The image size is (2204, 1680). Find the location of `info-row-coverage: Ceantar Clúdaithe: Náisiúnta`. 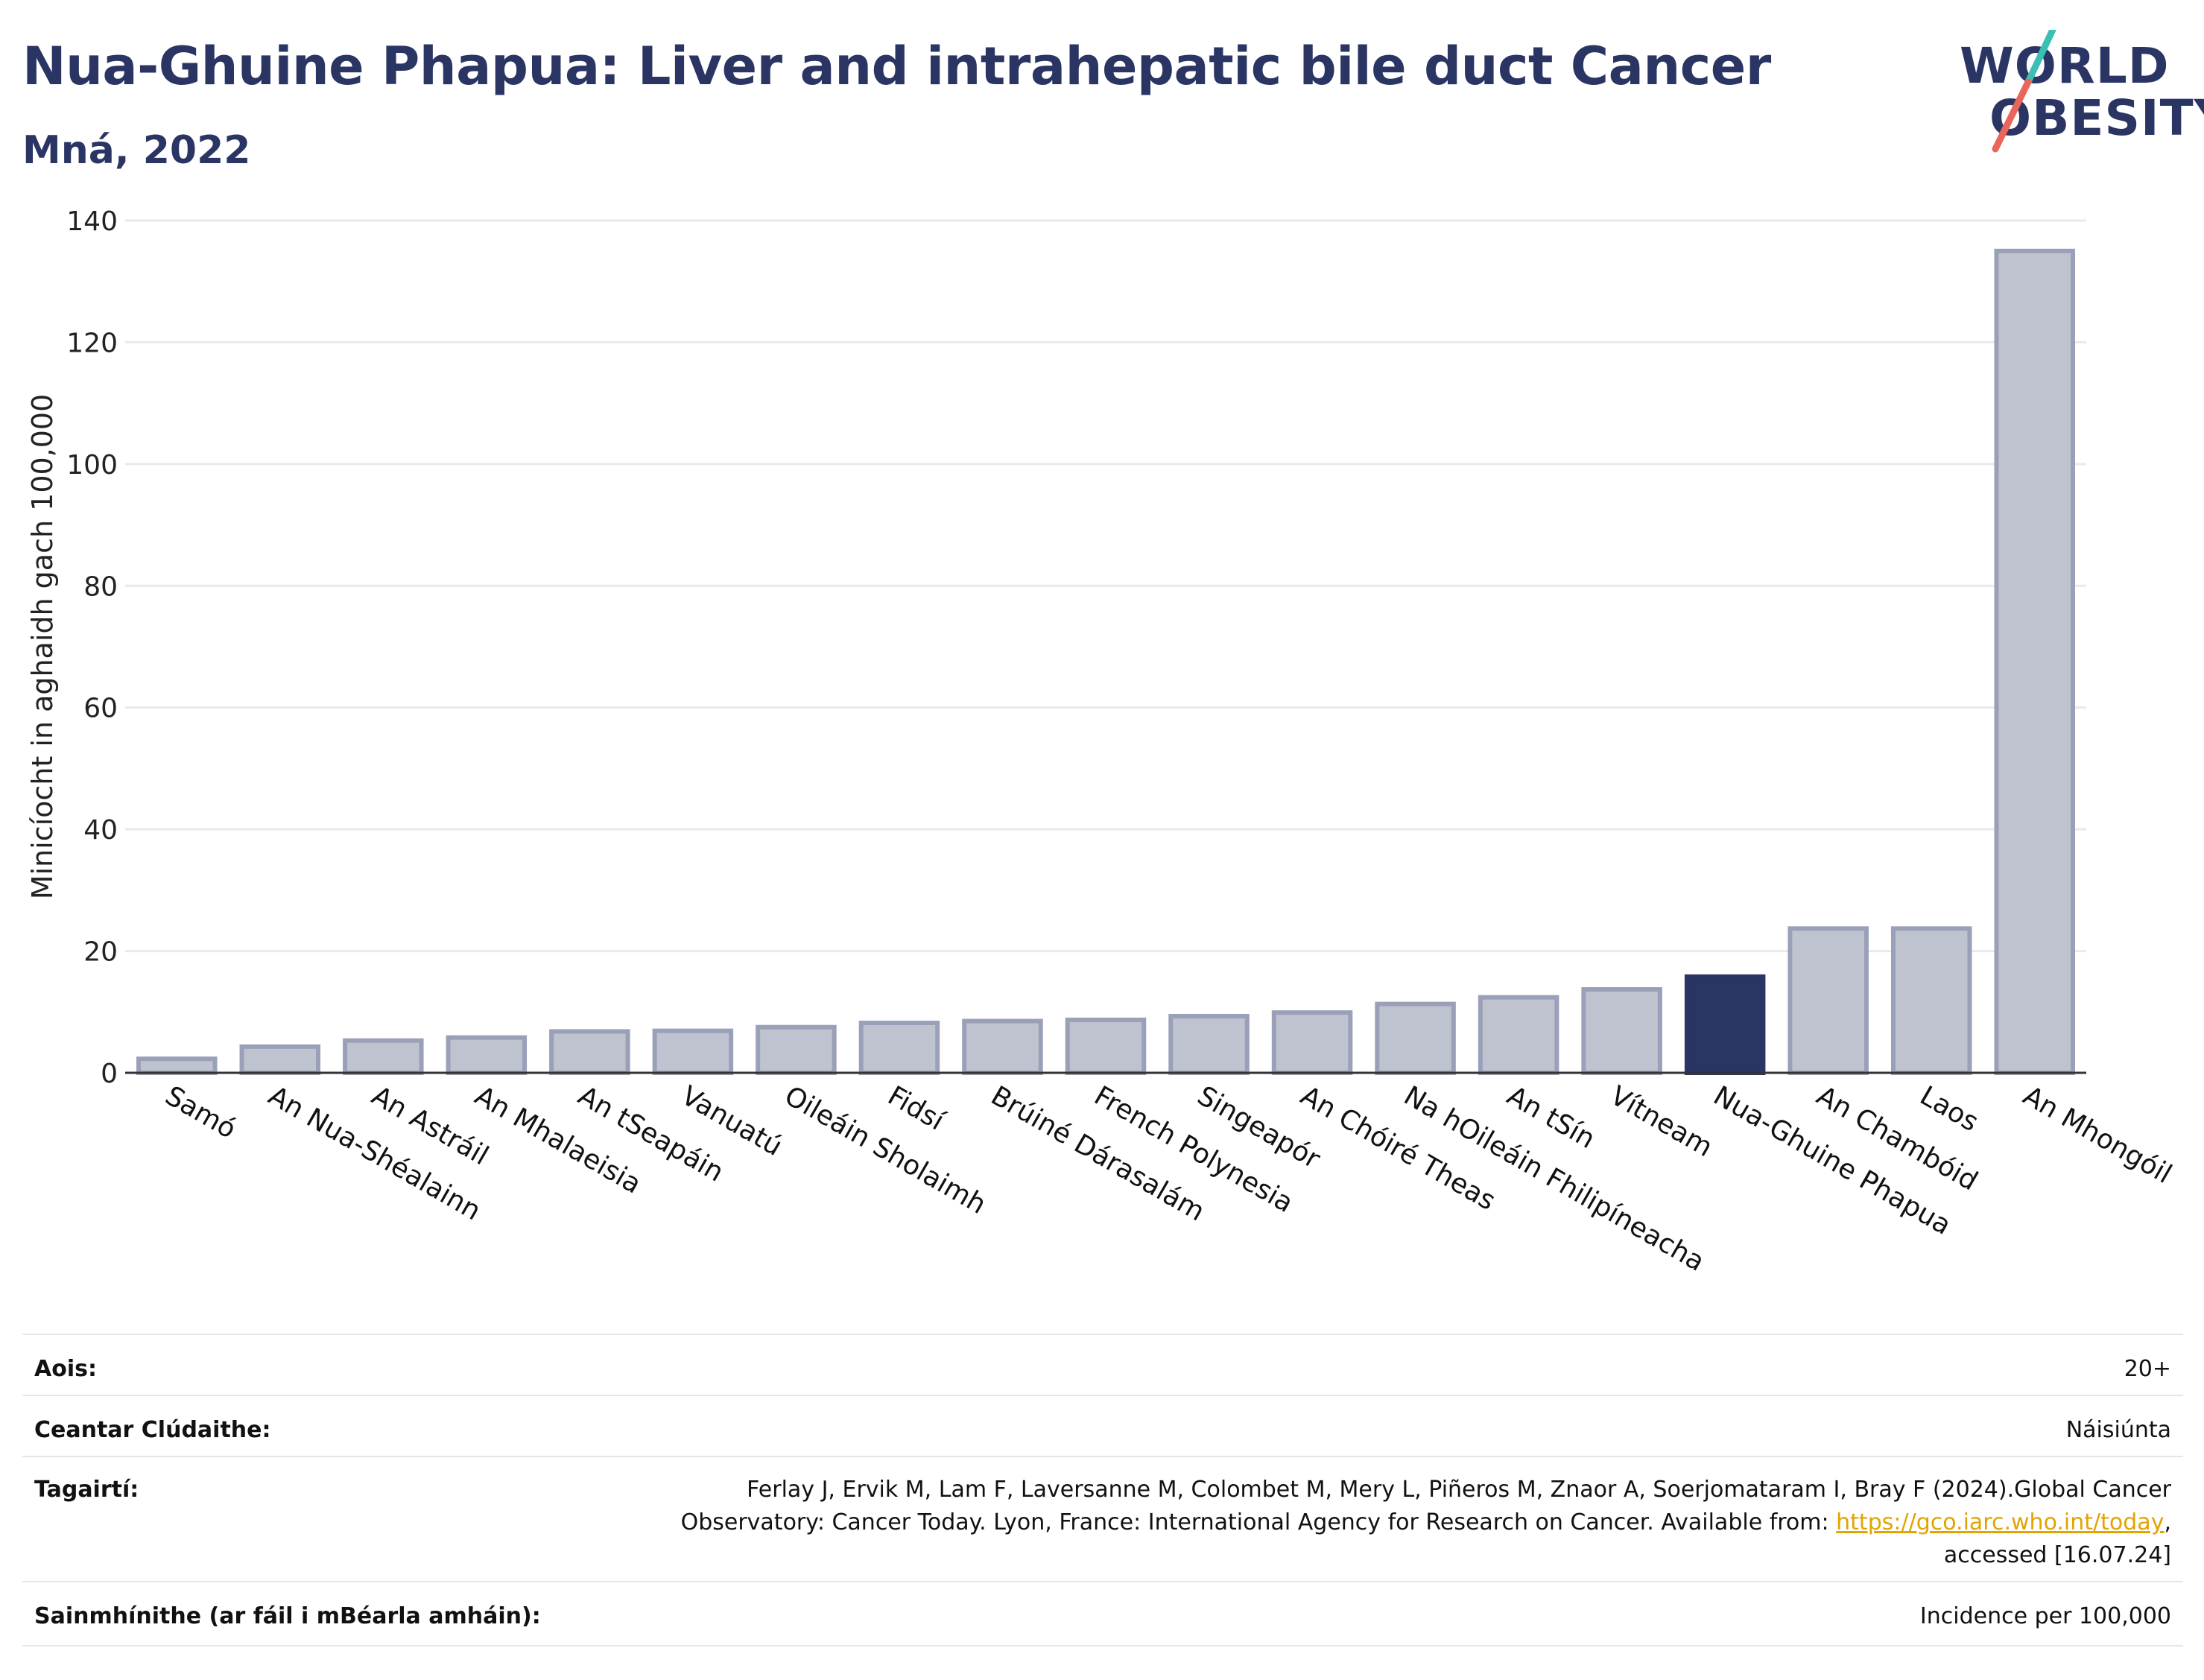

info-row-coverage: Ceantar Clúdaithe: Náisiúnta is located at coordinates (1102, 1426).